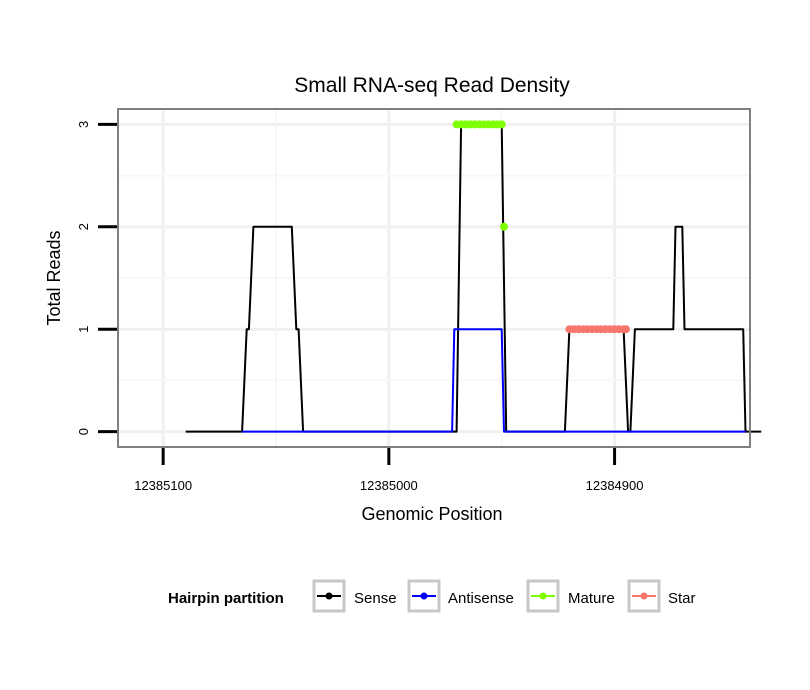 The image size is (810, 690). Describe the element at coordinates (83, 431) in the screenshot. I see `y-tick-label: 0` at that location.